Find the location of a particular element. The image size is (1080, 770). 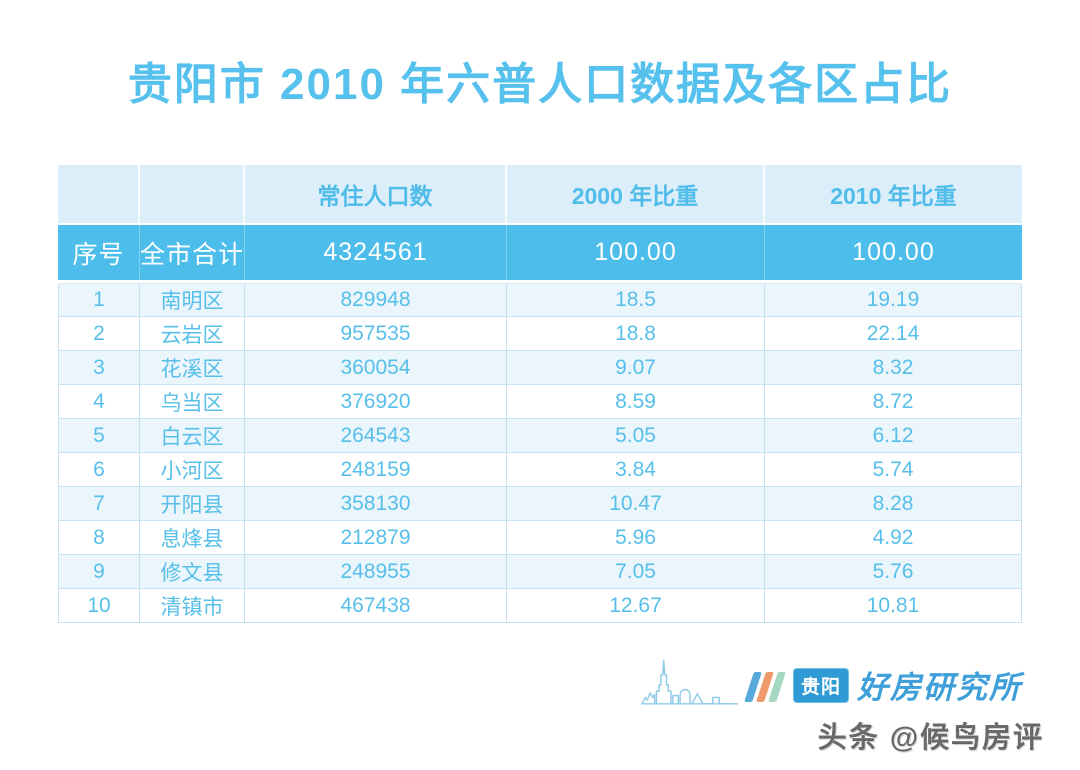

header-cell-seq is located at coordinates (99, 194).